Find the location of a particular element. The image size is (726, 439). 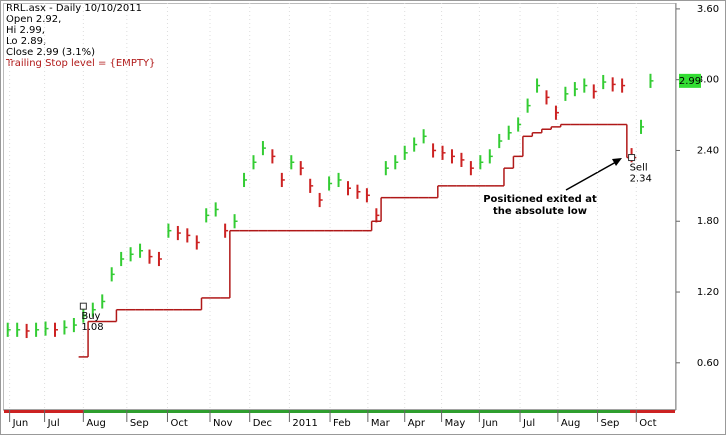

header-line: RRL.asx - Daily 10/10/2011 is located at coordinates (74, 8).